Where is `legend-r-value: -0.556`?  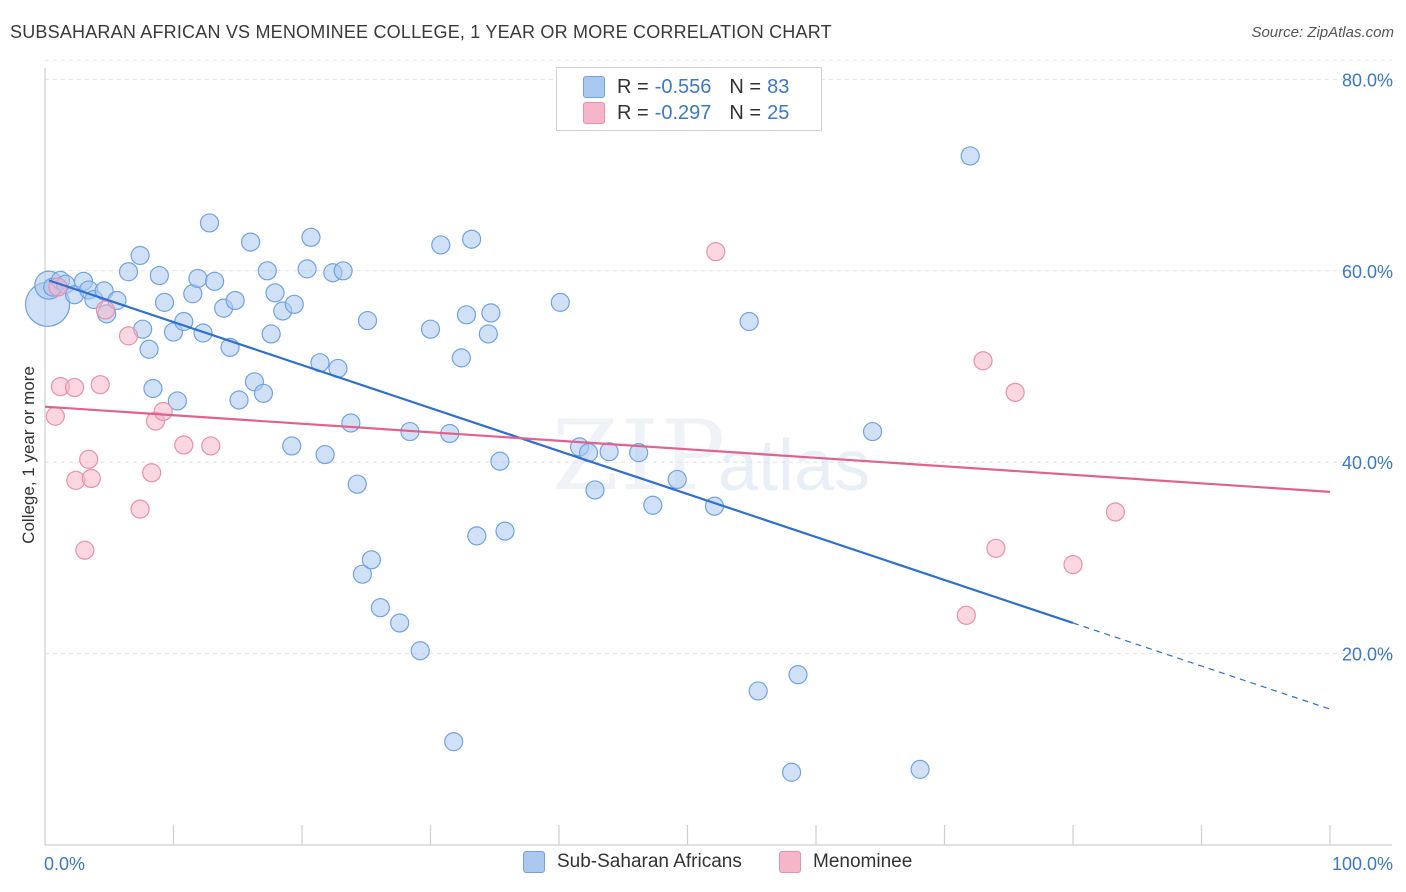
legend-r-value: -0.556 is located at coordinates (683, 86).